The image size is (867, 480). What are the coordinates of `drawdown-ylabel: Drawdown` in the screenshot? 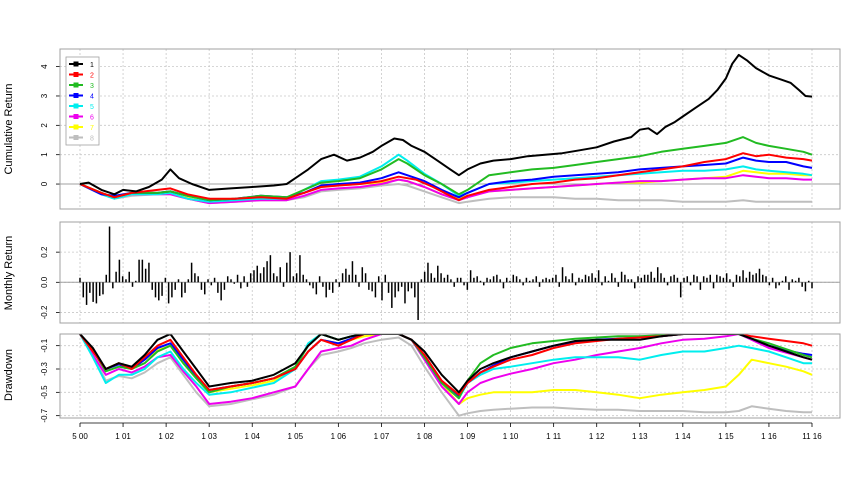 It's located at (9, 375).